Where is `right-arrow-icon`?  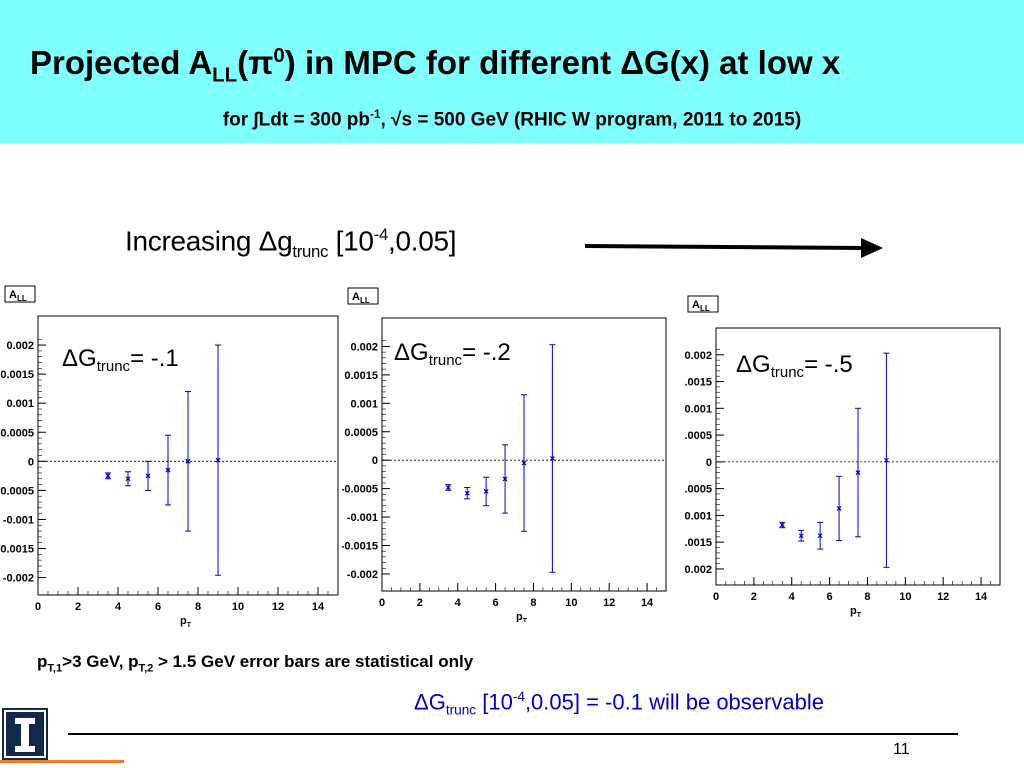
right-arrow-icon is located at coordinates (734, 248).